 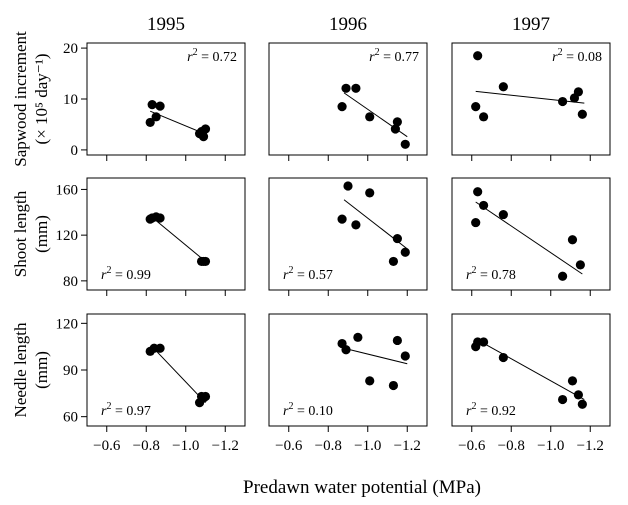 I want to click on y-axis-label-line: Sapwood increment, so click(x=20, y=99).